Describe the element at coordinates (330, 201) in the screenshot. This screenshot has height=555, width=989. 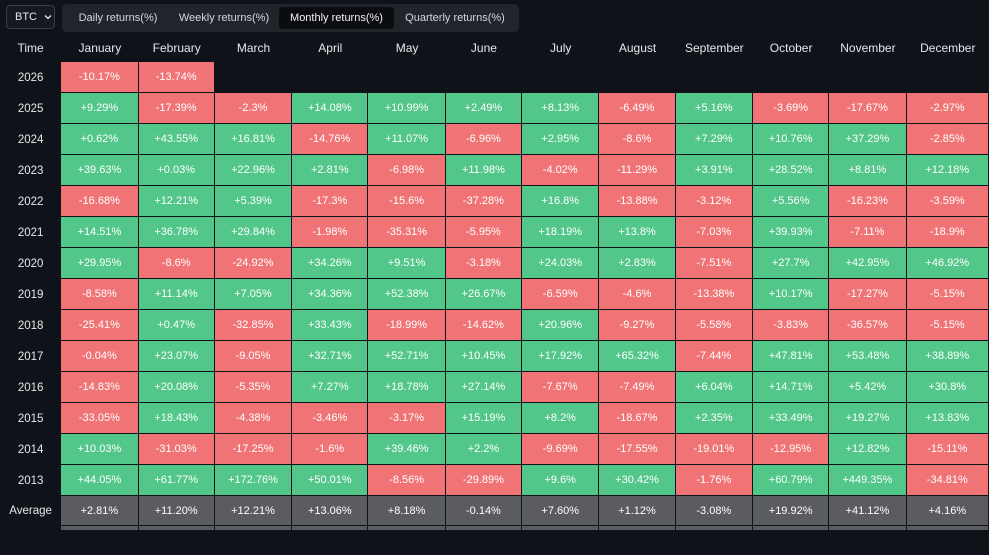
I see `return-cell-april: -17.3%` at that location.